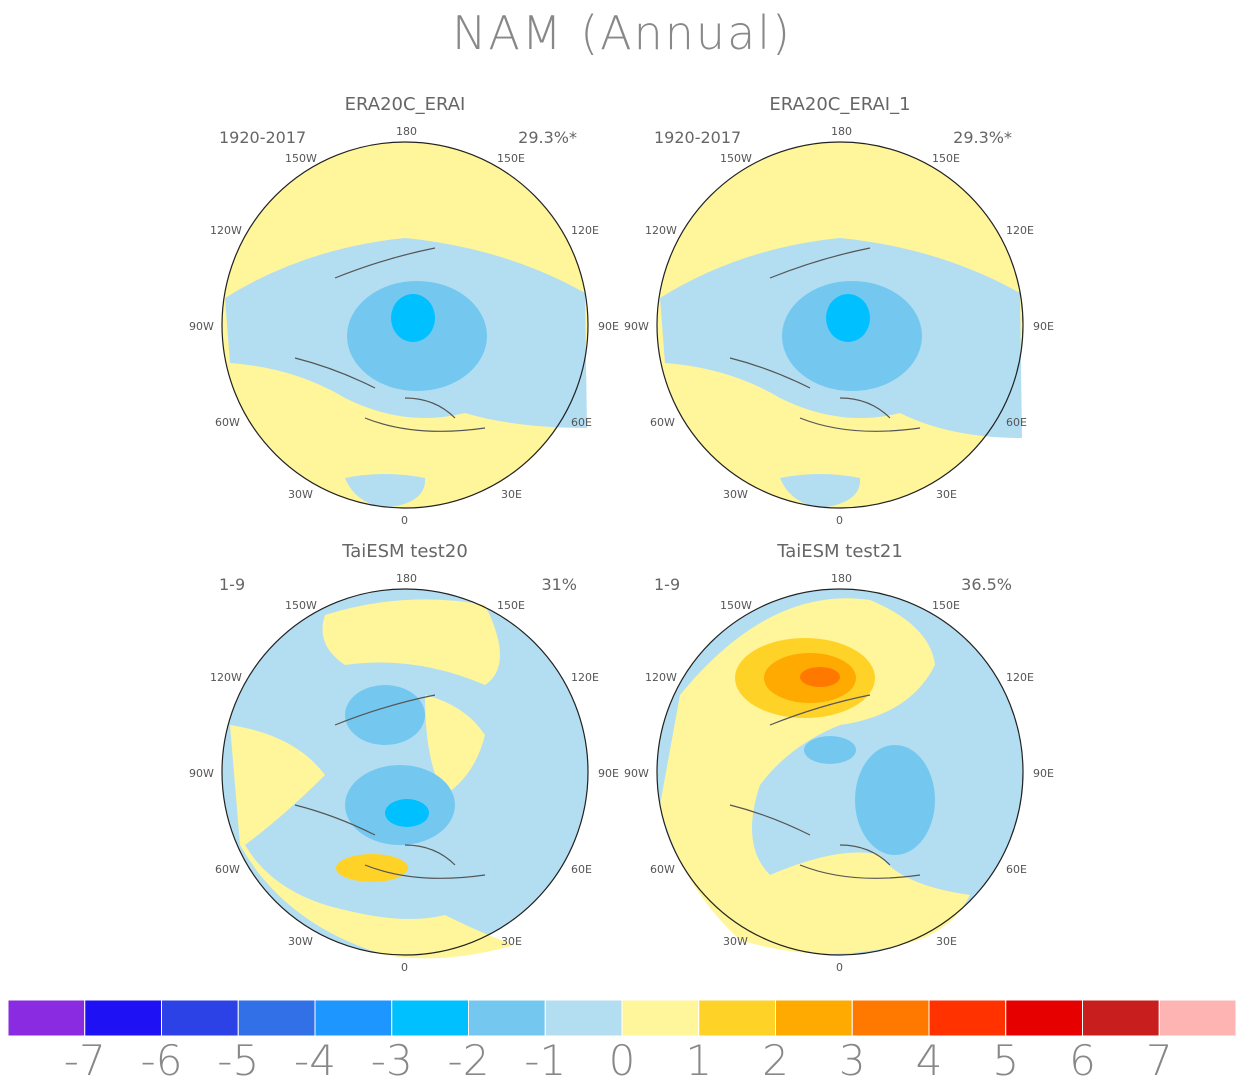 The image size is (1244, 1085). I want to click on colorbar-tick-label: -6, so click(161, 1060).